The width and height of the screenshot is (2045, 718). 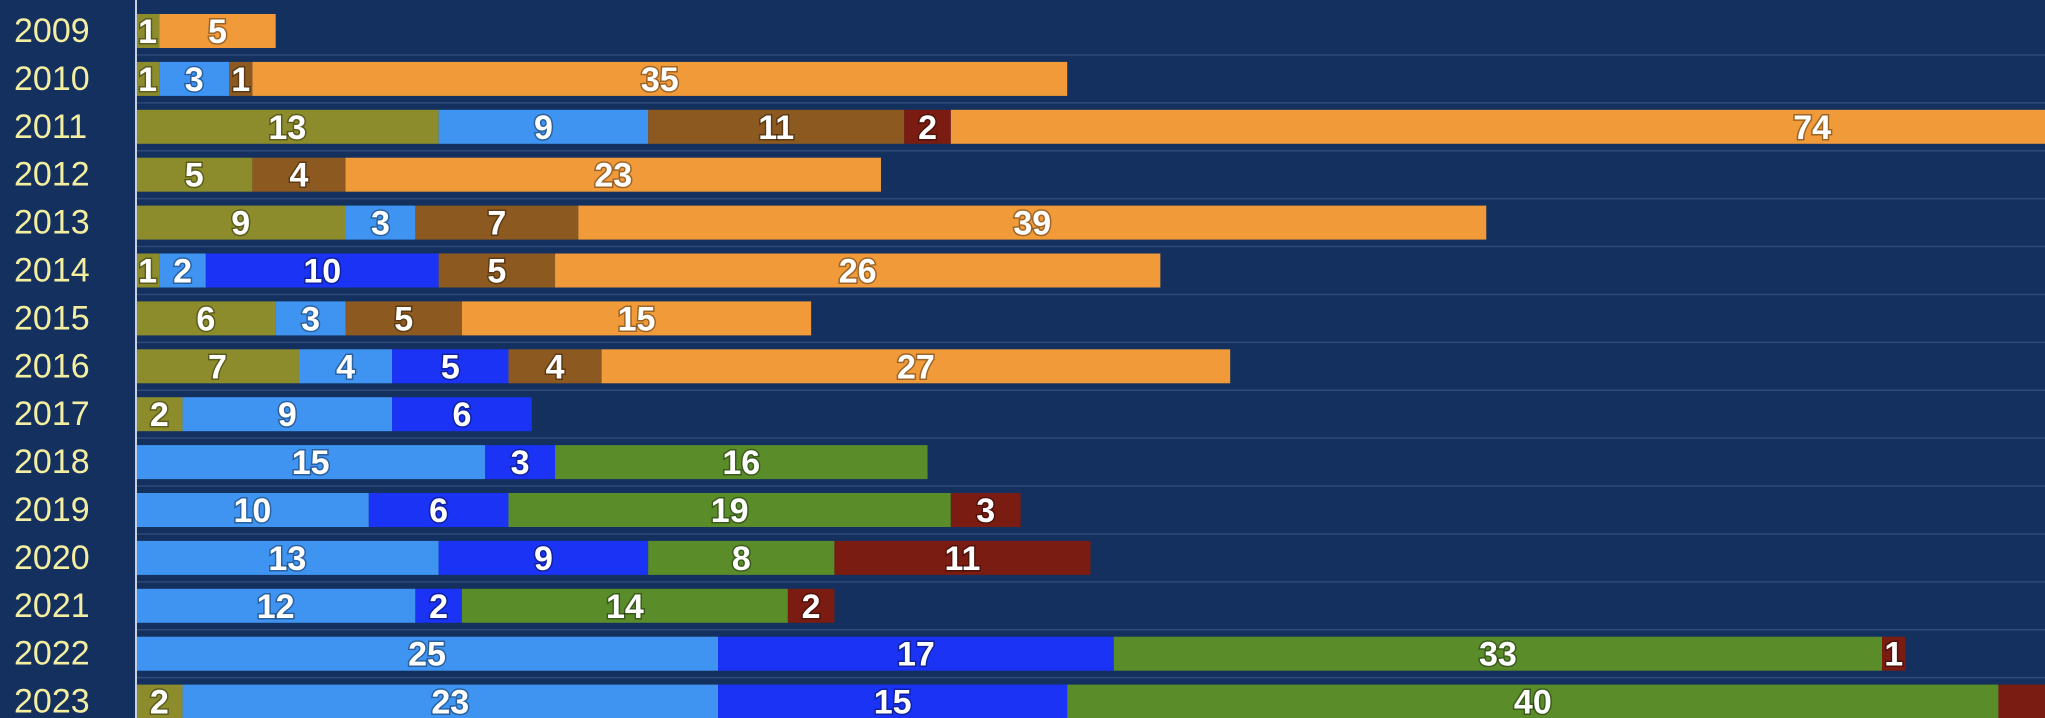 I want to click on y-tick-label: 2012, so click(x=52, y=175).